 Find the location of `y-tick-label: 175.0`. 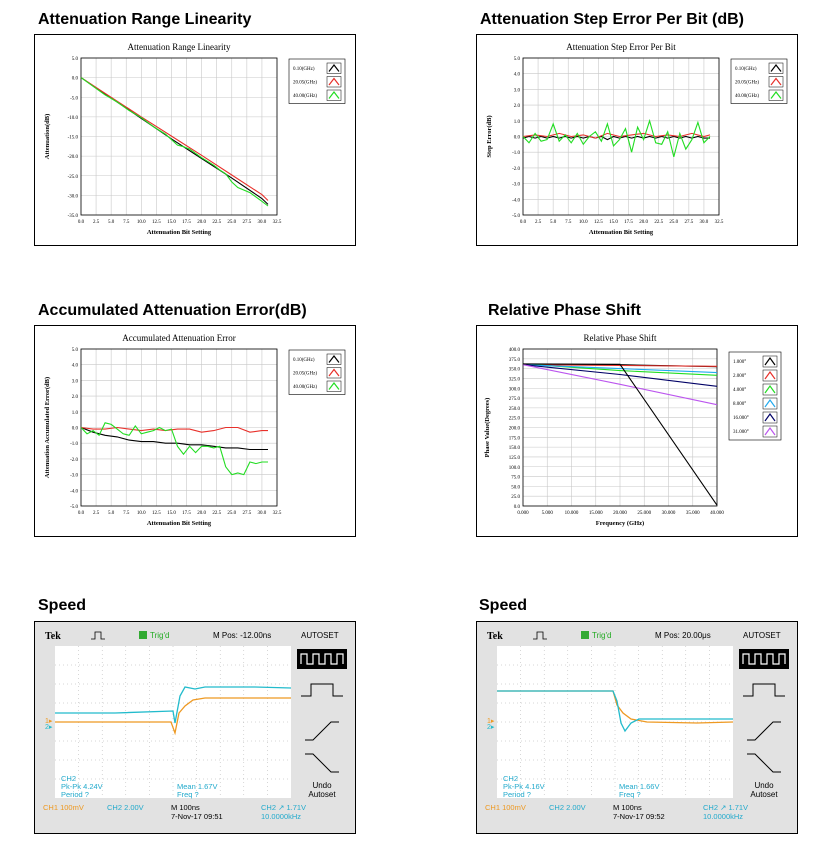

y-tick-label: 175.0 is located at coordinates (515, 438).